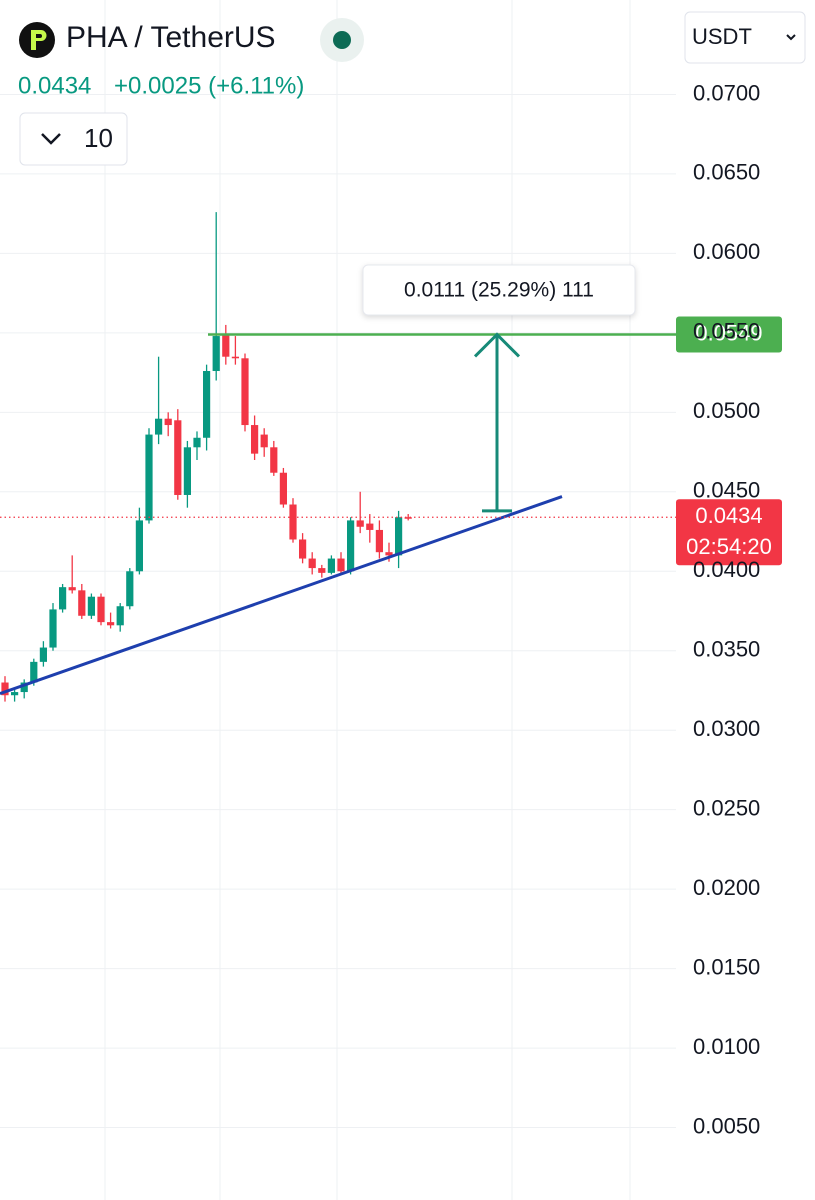 The height and width of the screenshot is (1200, 815). I want to click on y-tick-label: 0.0500, so click(726, 410).